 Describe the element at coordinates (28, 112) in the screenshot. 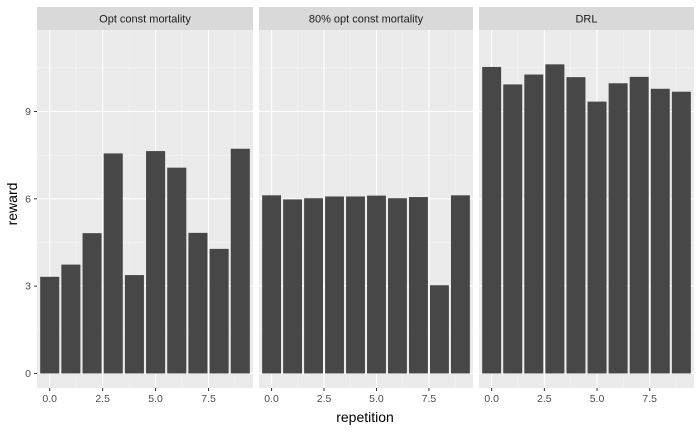

I see `y-tick-label: 9` at that location.